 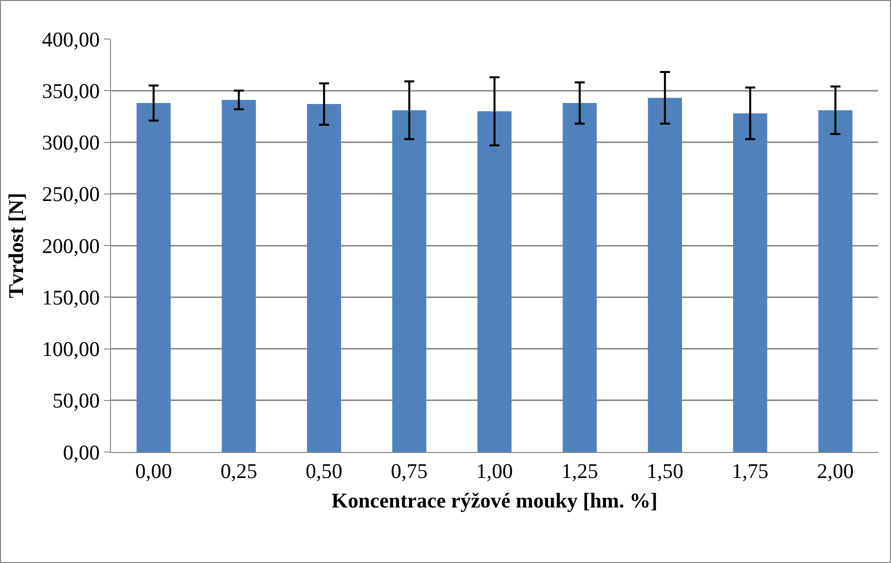 What do you see at coordinates (81, 452) in the screenshot?
I see `y-tick-label: 0,00` at bounding box center [81, 452].